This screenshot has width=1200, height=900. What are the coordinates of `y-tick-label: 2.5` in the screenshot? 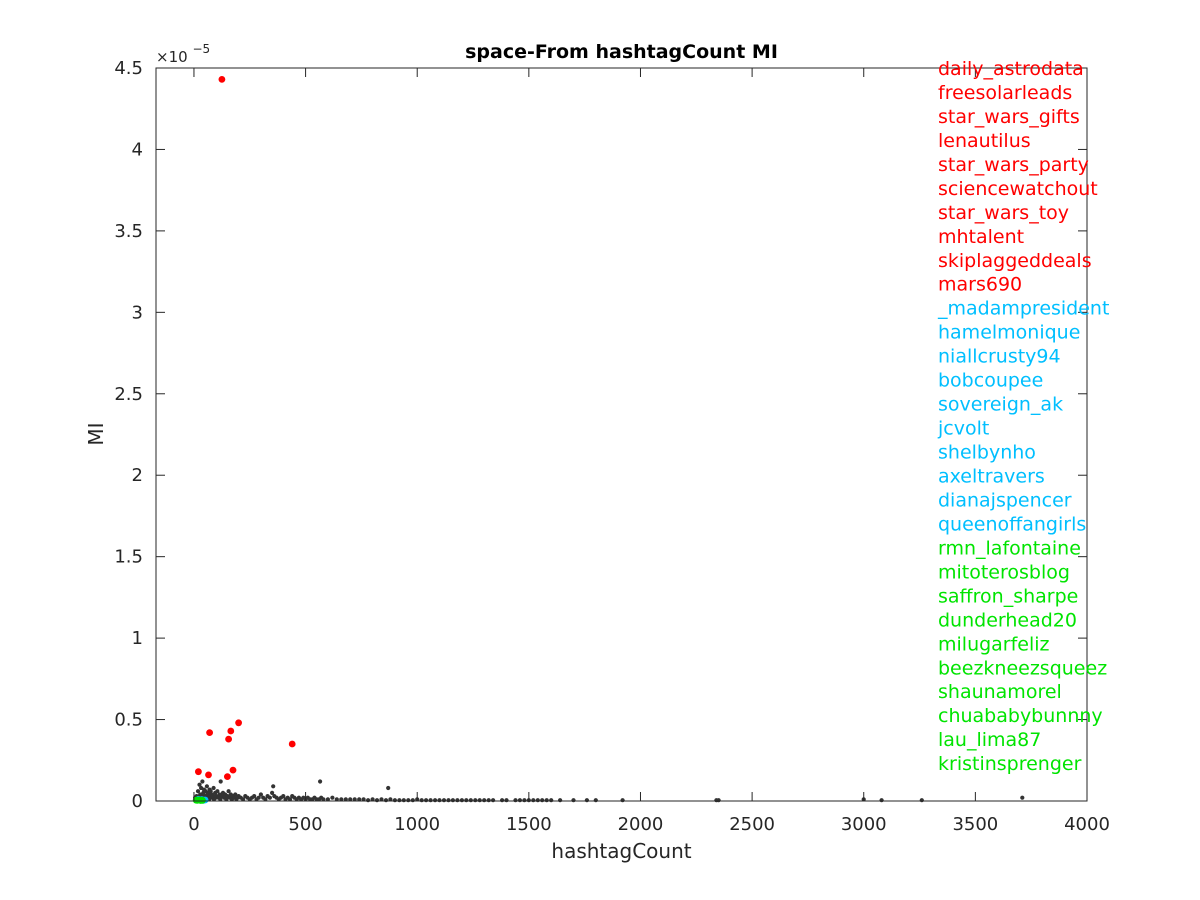 It's located at (128, 394).